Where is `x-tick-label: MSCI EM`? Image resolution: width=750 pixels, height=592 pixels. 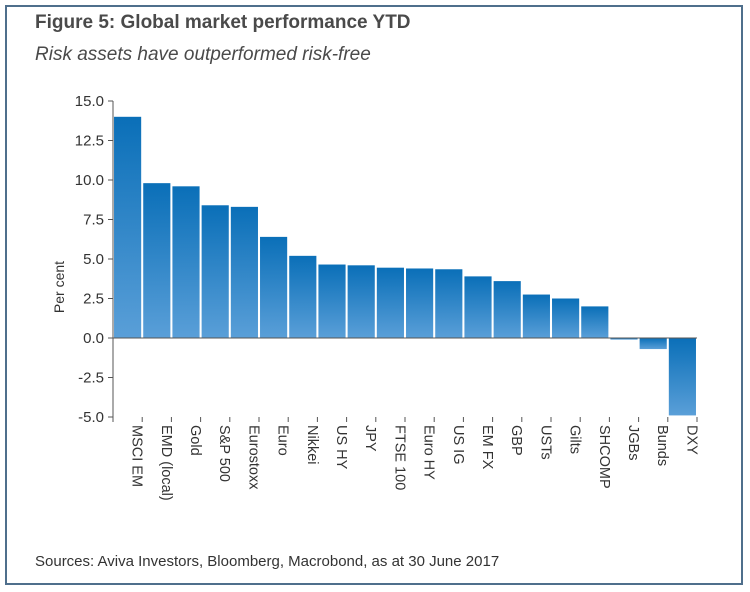
x-tick-label: MSCI EM is located at coordinates (137, 456).